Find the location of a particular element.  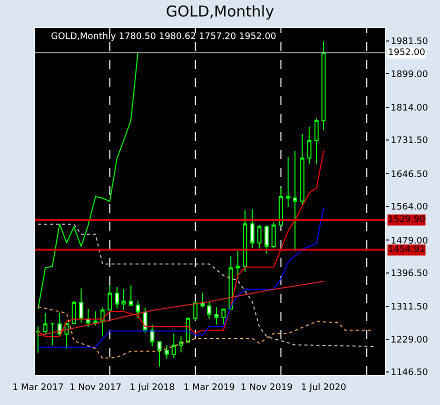

ref-line-label: 1952.00 is located at coordinates (407, 53).